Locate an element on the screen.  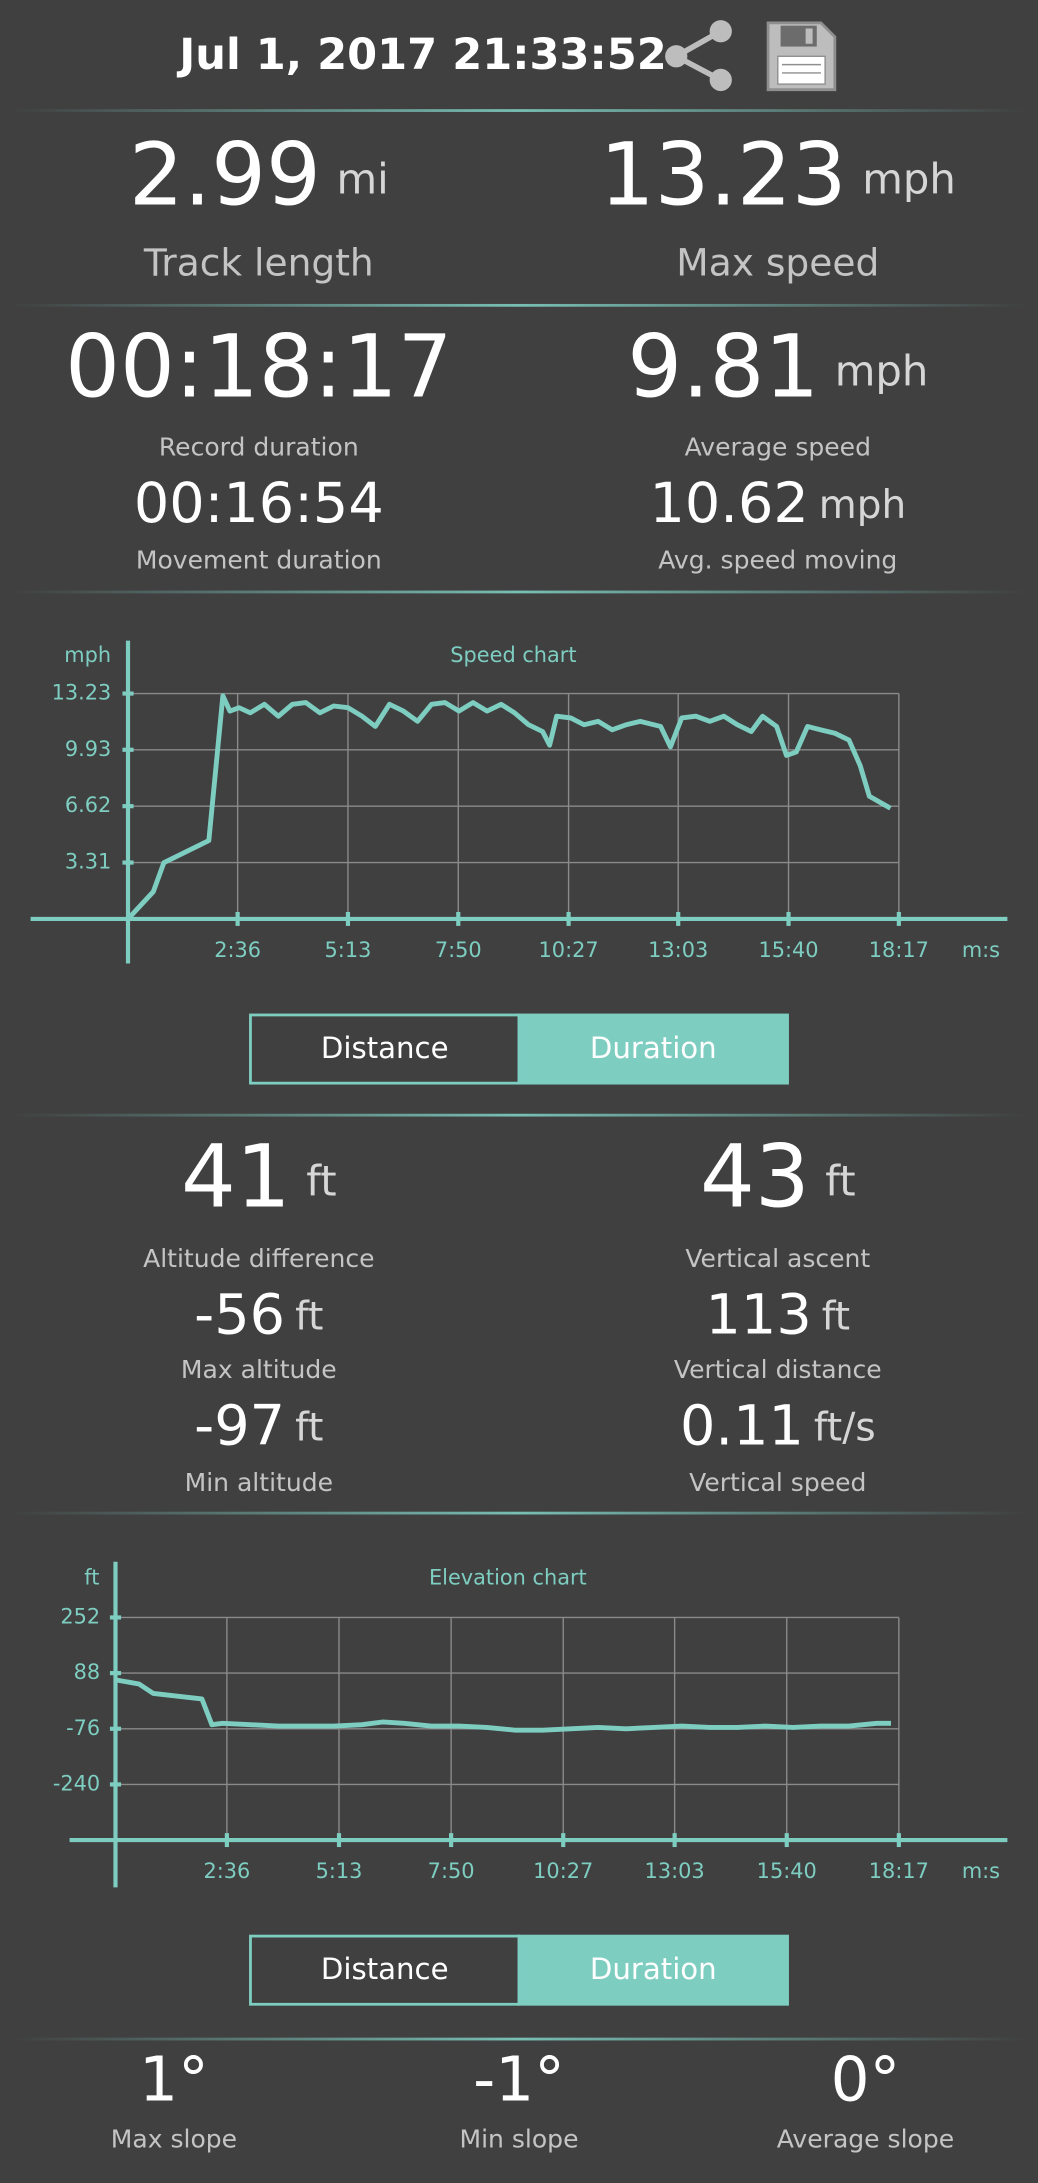
stat-number: 0° is located at coordinates (866, 2079).